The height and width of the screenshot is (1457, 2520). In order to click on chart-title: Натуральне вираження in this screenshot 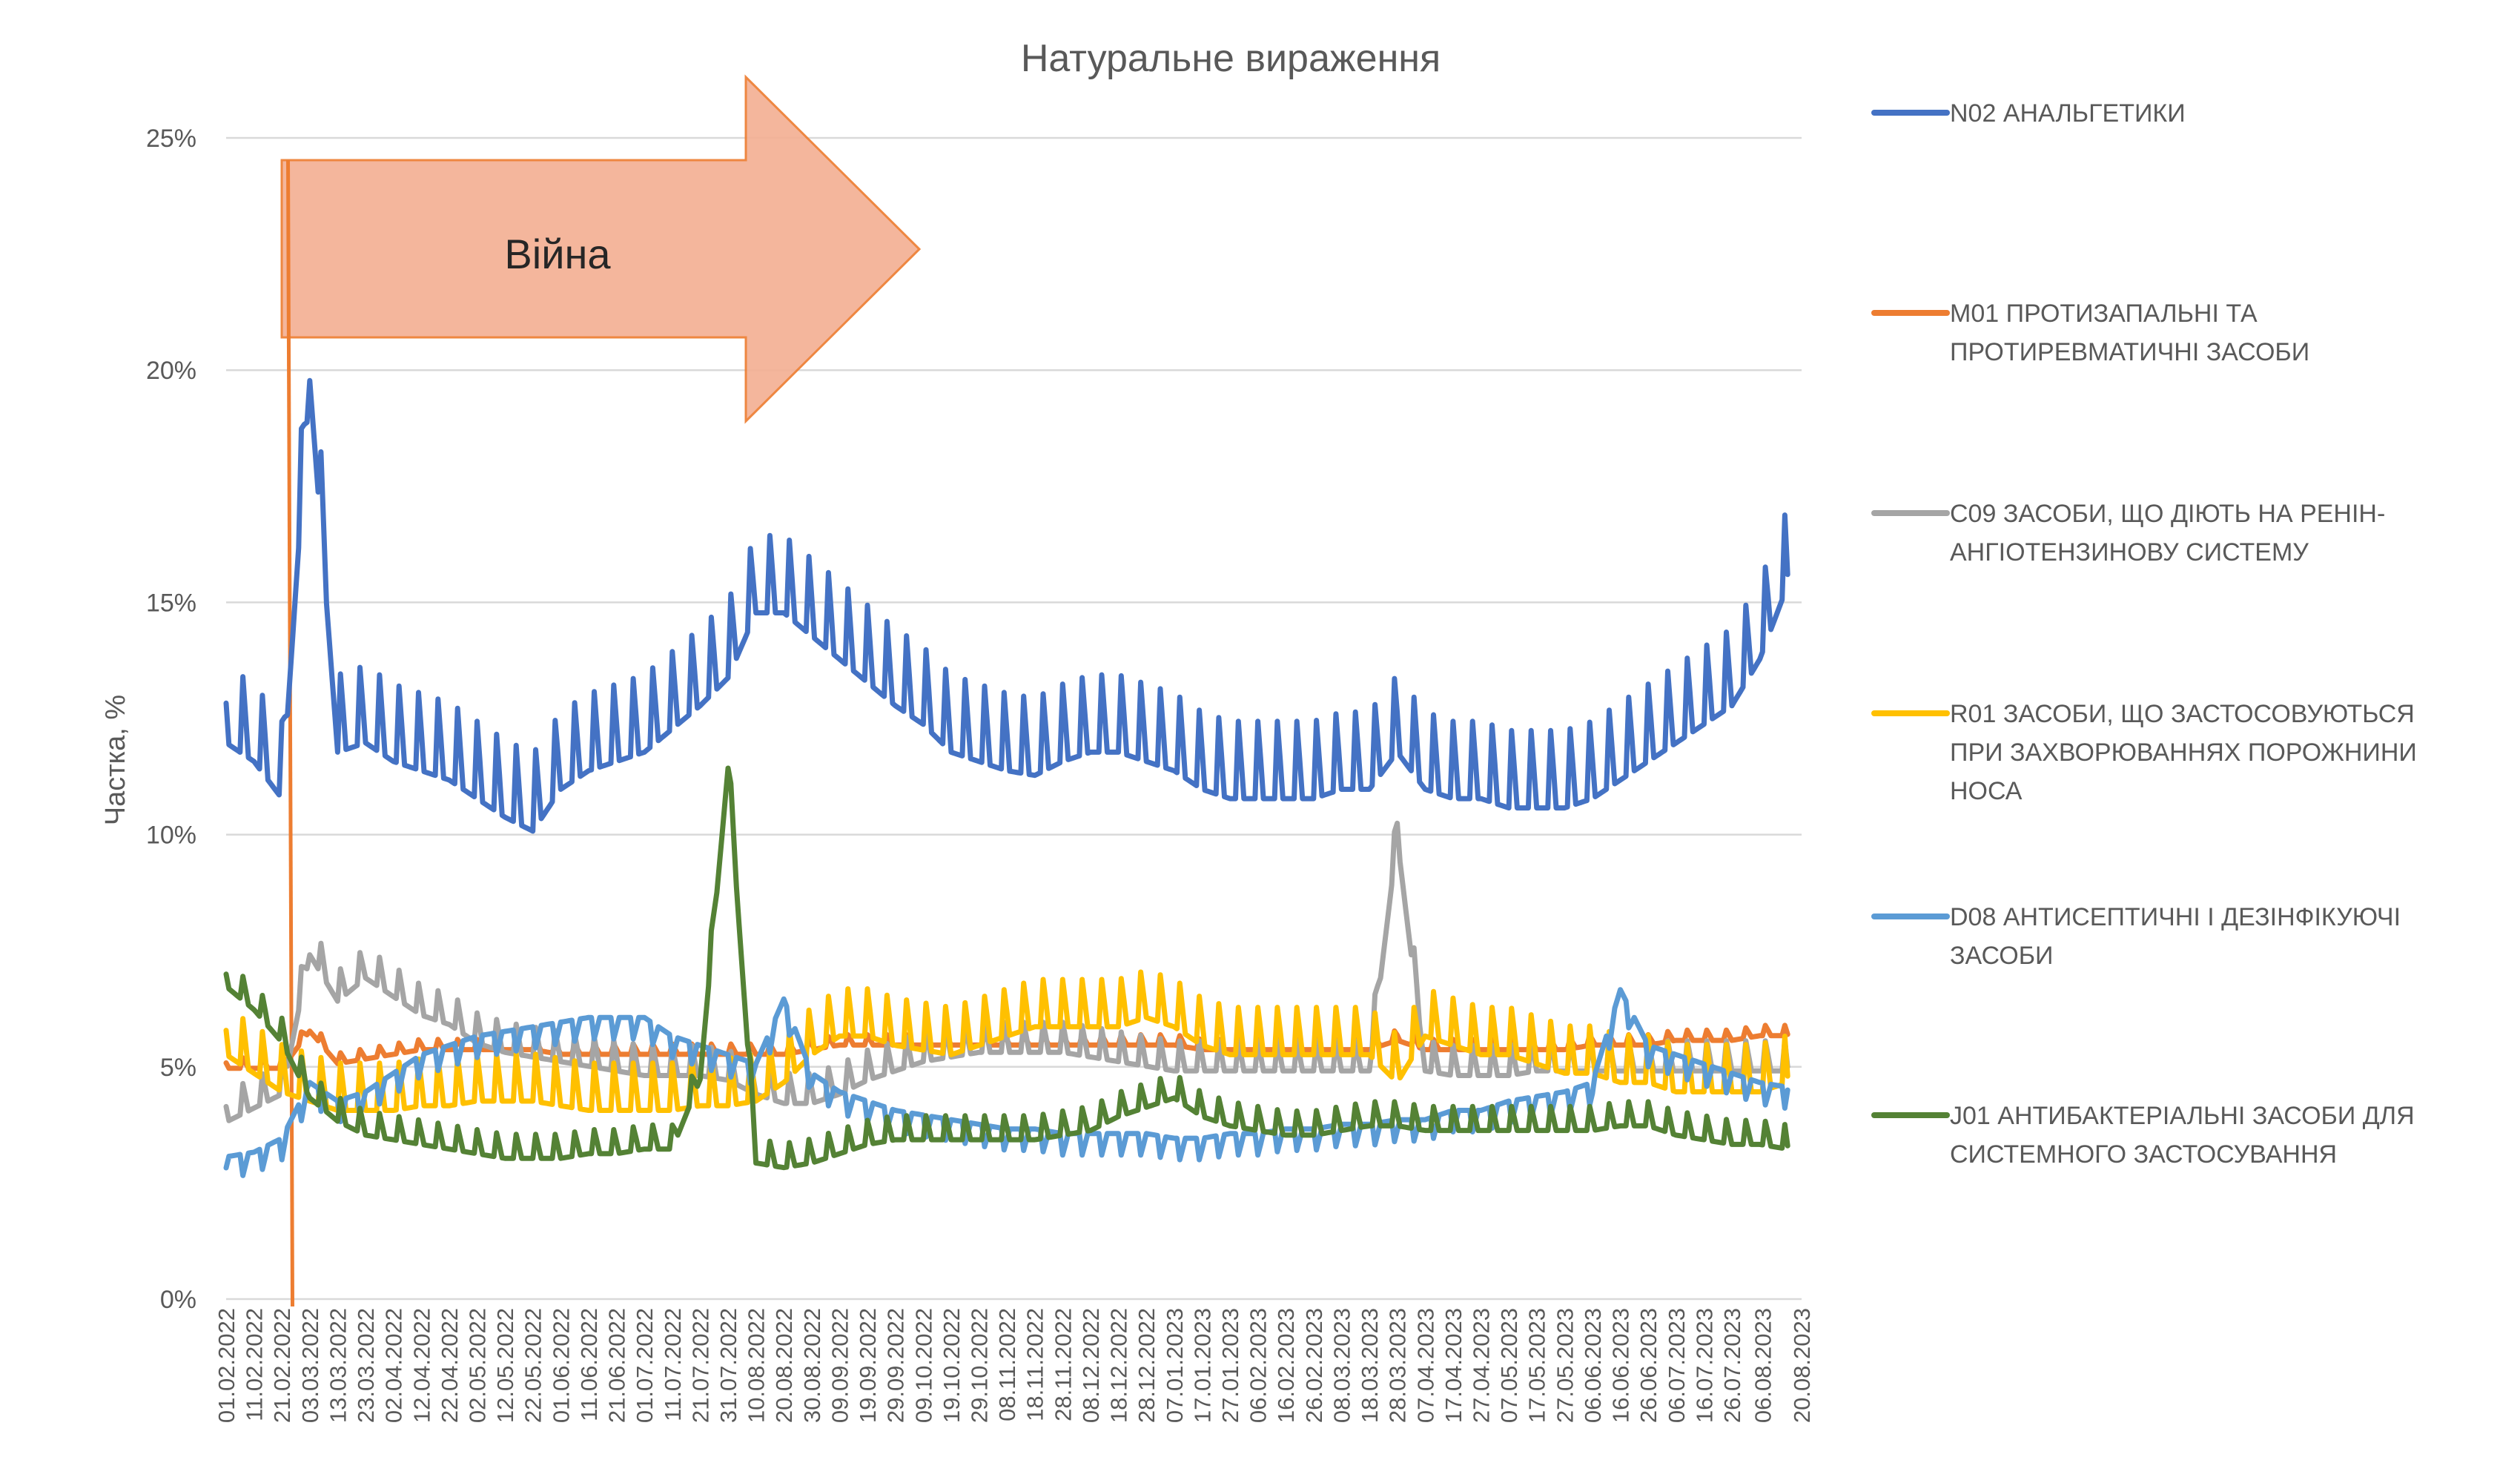, I will do `click(1231, 59)`.